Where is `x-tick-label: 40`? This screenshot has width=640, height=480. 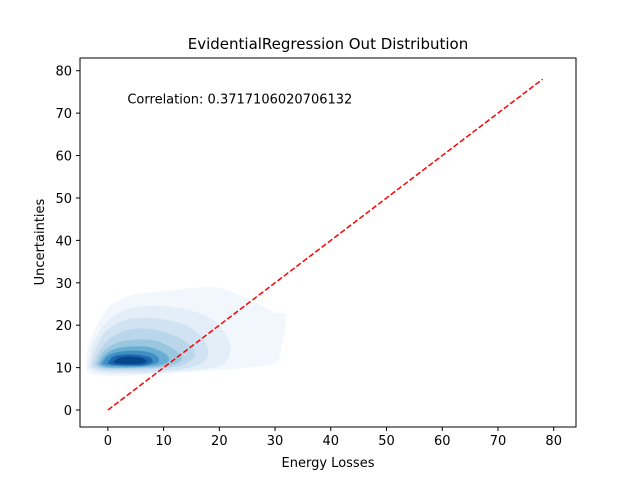 x-tick-label: 40 is located at coordinates (331, 441).